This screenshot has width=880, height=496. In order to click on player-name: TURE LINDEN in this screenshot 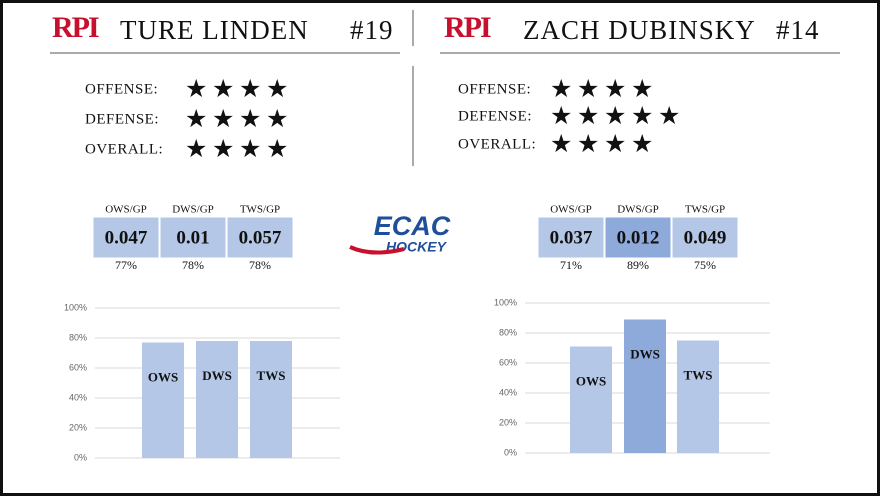, I will do `click(214, 30)`.